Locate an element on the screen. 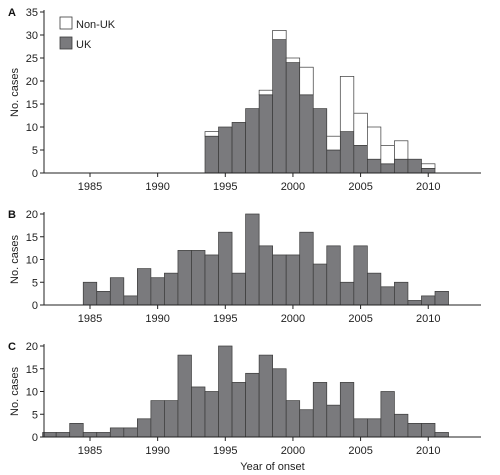 This screenshot has height=475, width=500. legend-label: UK is located at coordinates (84, 45).